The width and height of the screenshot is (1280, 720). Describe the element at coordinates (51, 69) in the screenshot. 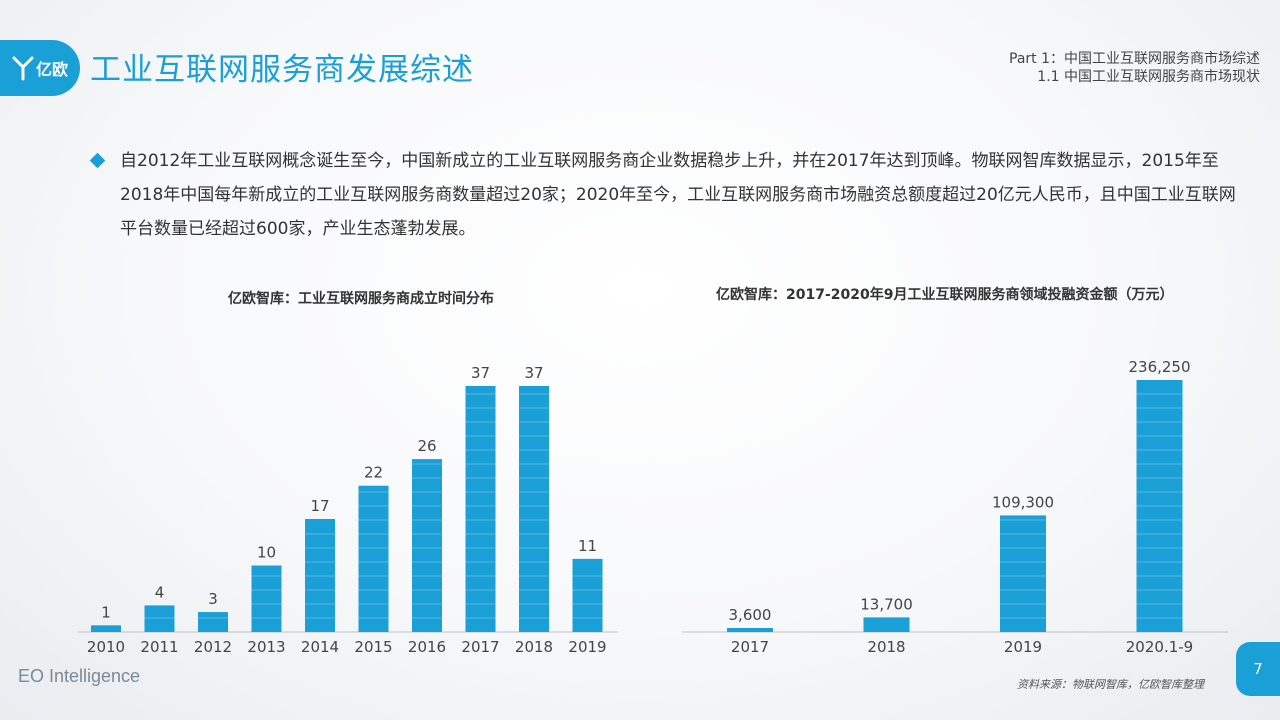

I see `logo-text: 亿欧` at that location.